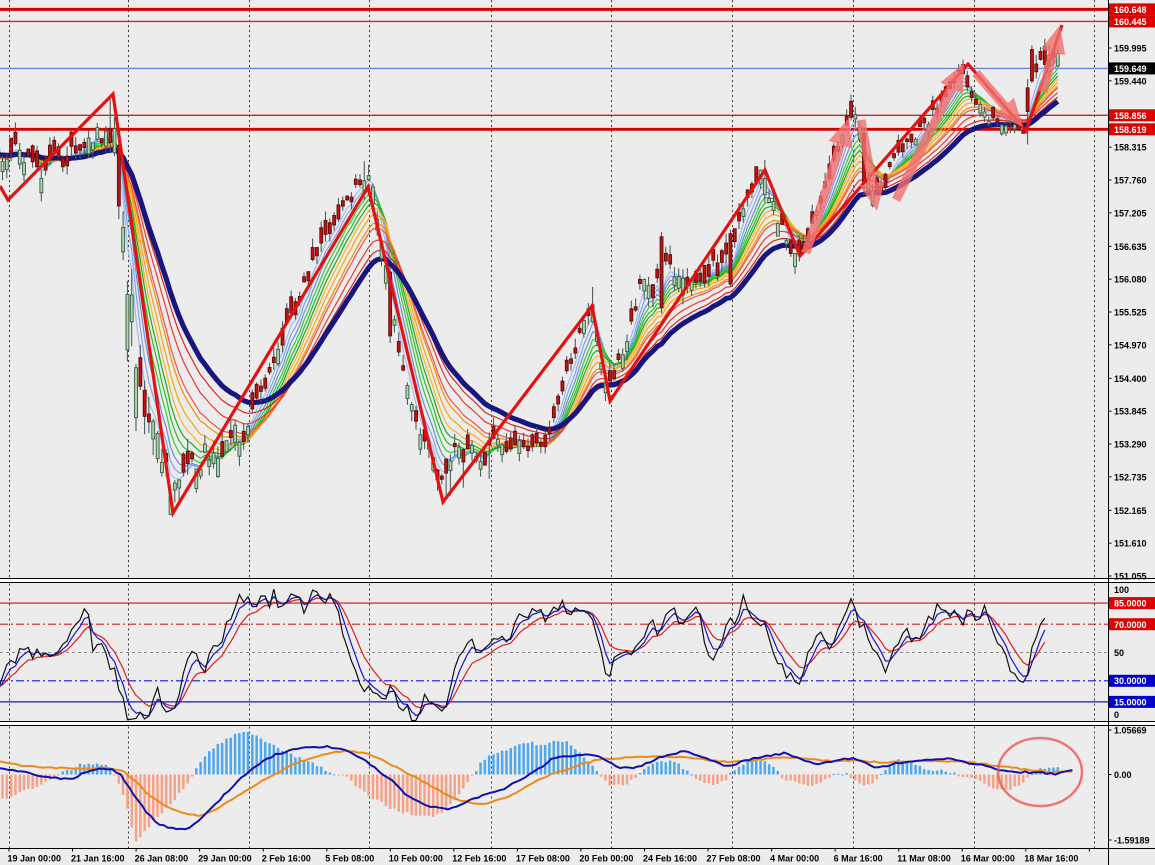 The width and height of the screenshot is (1155, 865). What do you see at coordinates (1130, 511) in the screenshot?
I see `svg-text: 152.165` at bounding box center [1130, 511].